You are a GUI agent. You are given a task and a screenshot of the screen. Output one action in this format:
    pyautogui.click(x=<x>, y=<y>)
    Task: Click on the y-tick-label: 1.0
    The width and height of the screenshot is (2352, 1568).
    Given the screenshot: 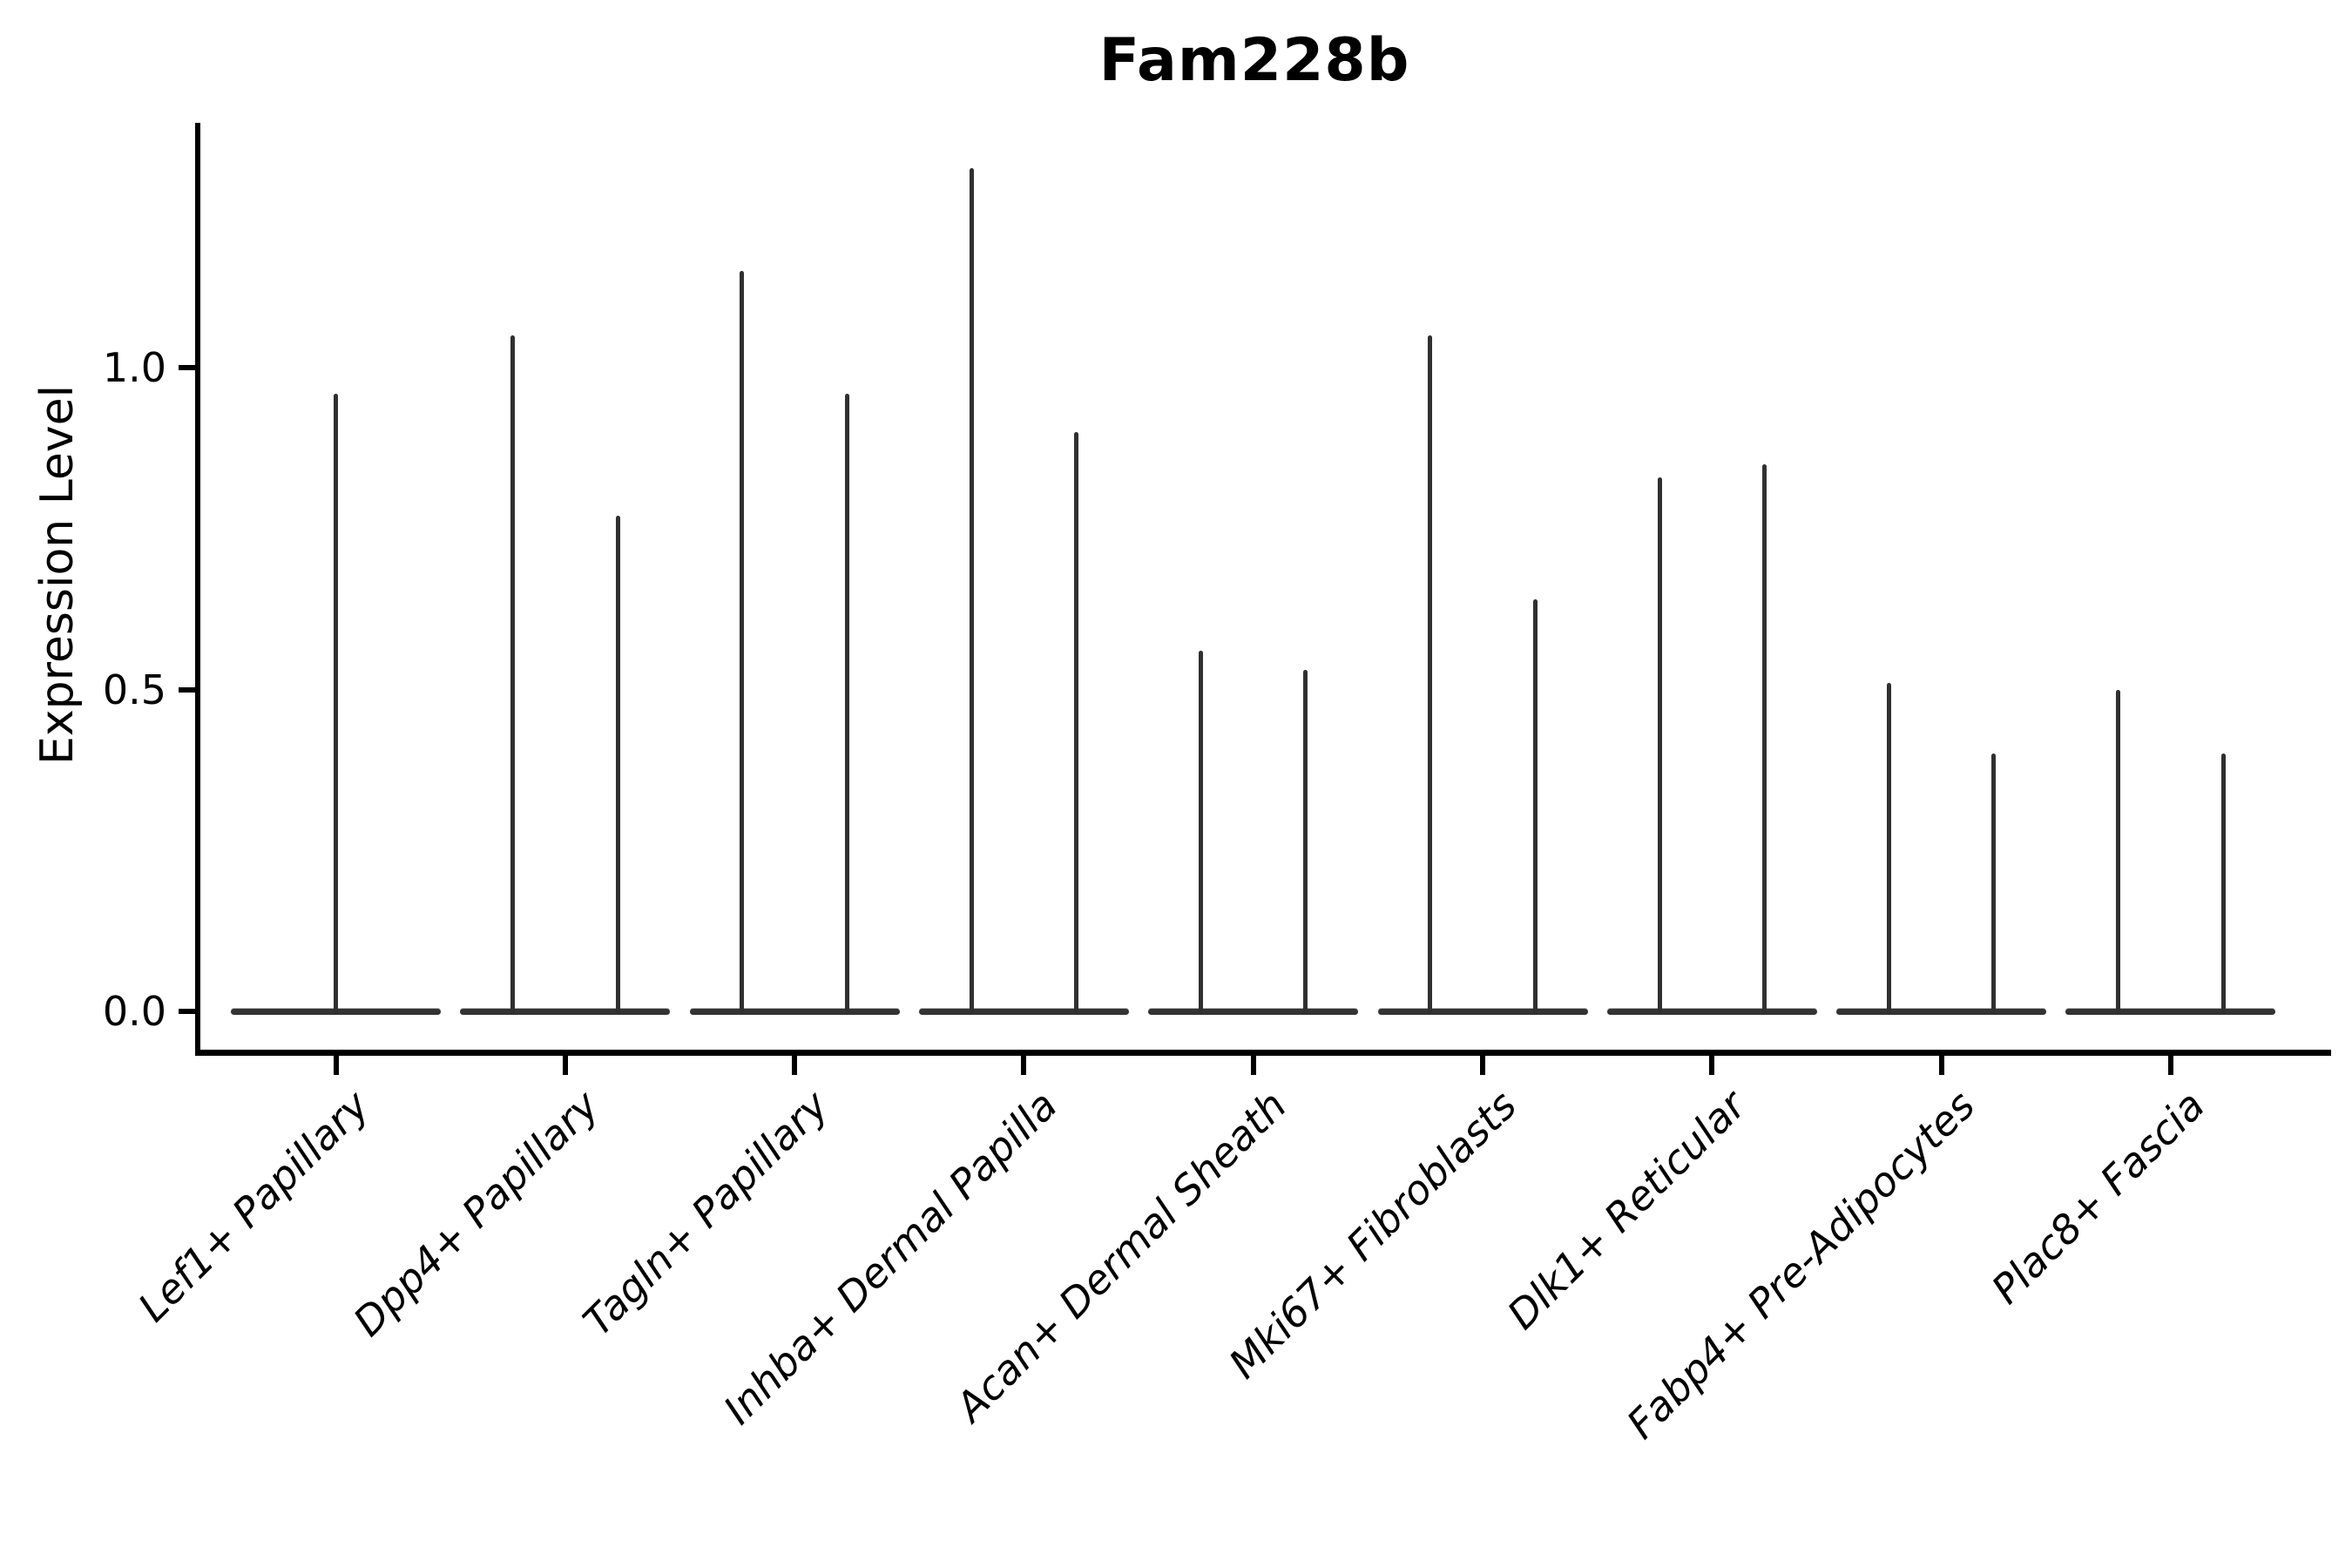 What is the action you would take?
    pyautogui.click(x=134, y=367)
    